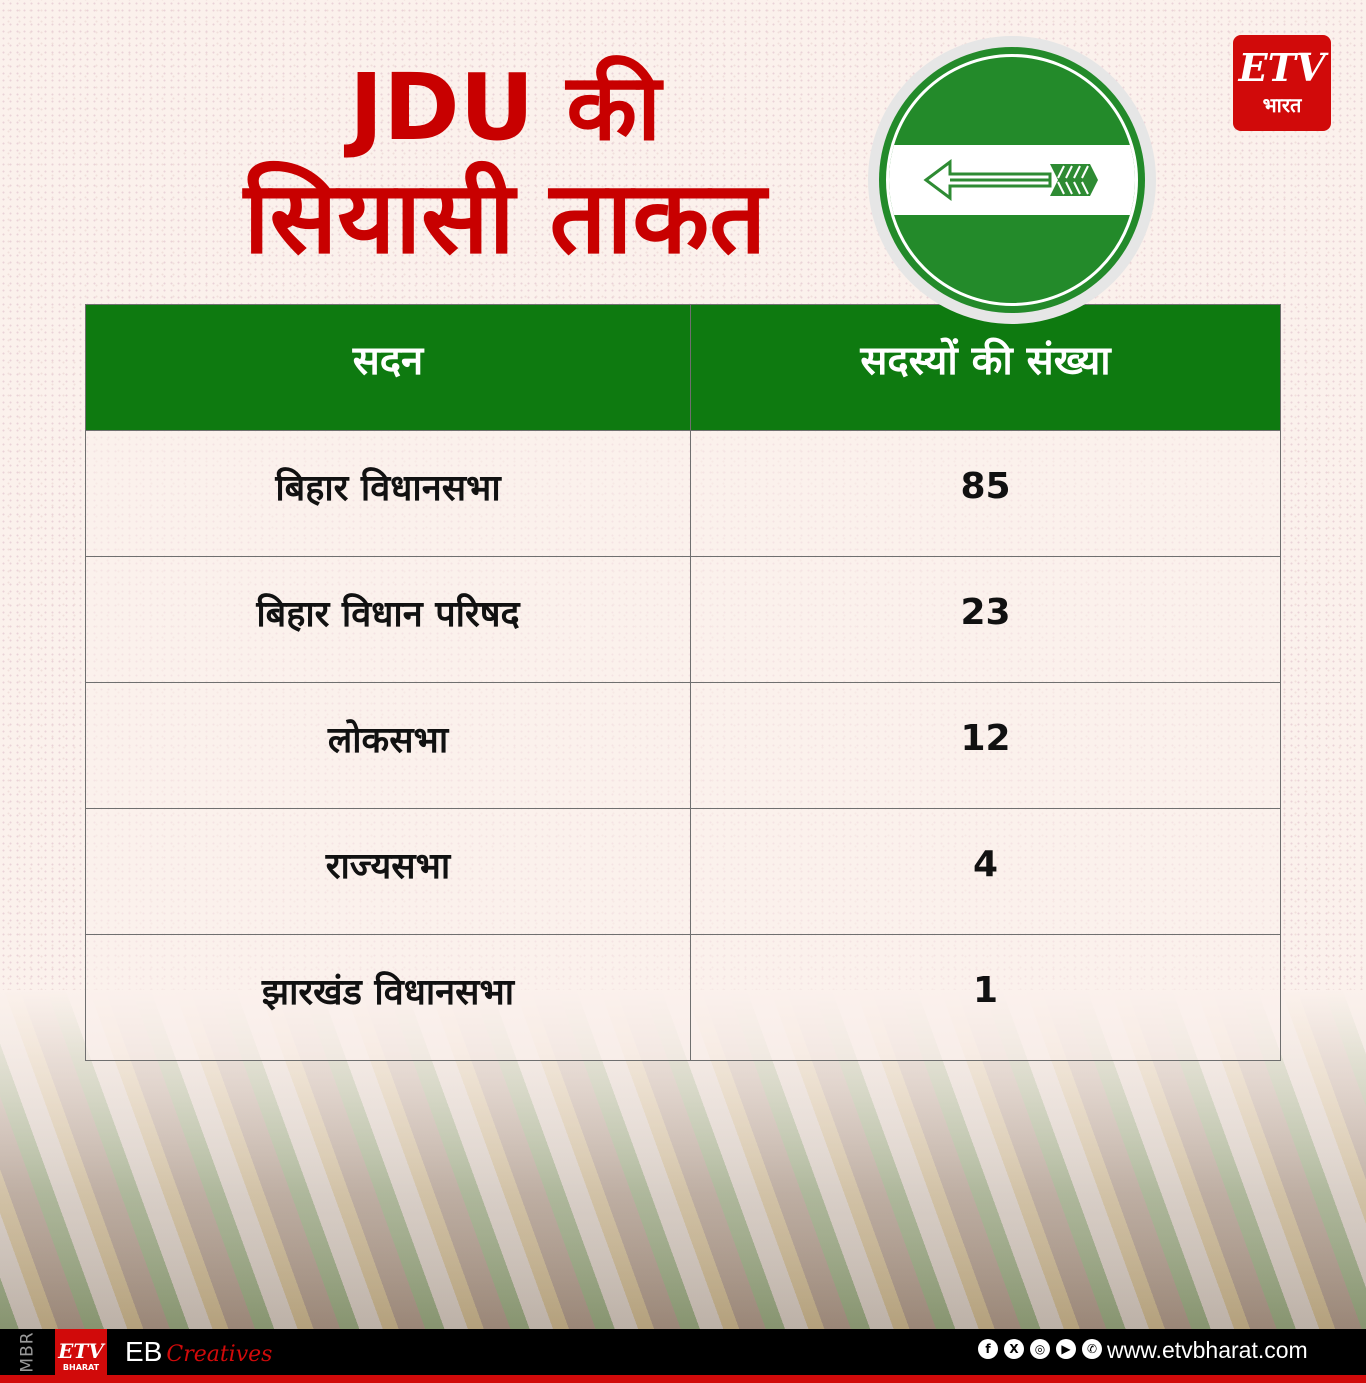 This screenshot has width=1366, height=1383. I want to click on cell-members: 4, so click(985, 871).